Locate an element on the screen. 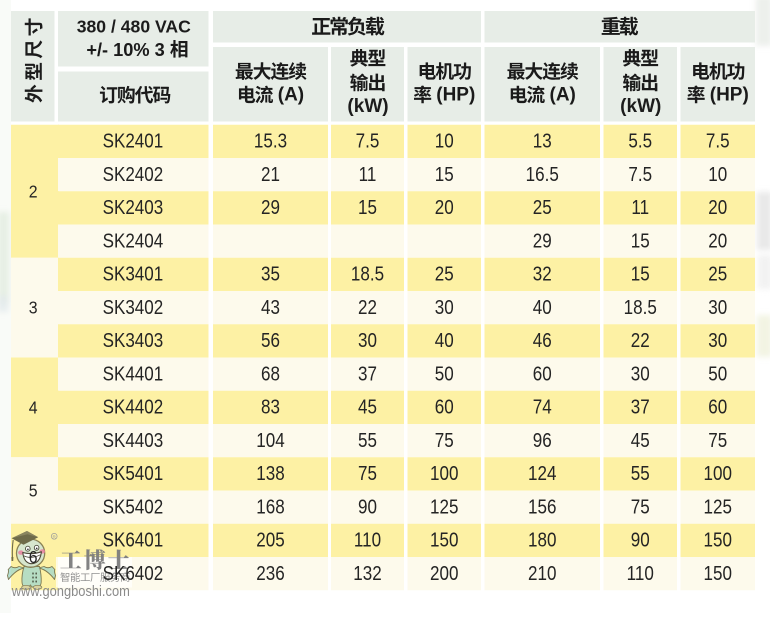  svg-text: 13 is located at coordinates (542, 140).